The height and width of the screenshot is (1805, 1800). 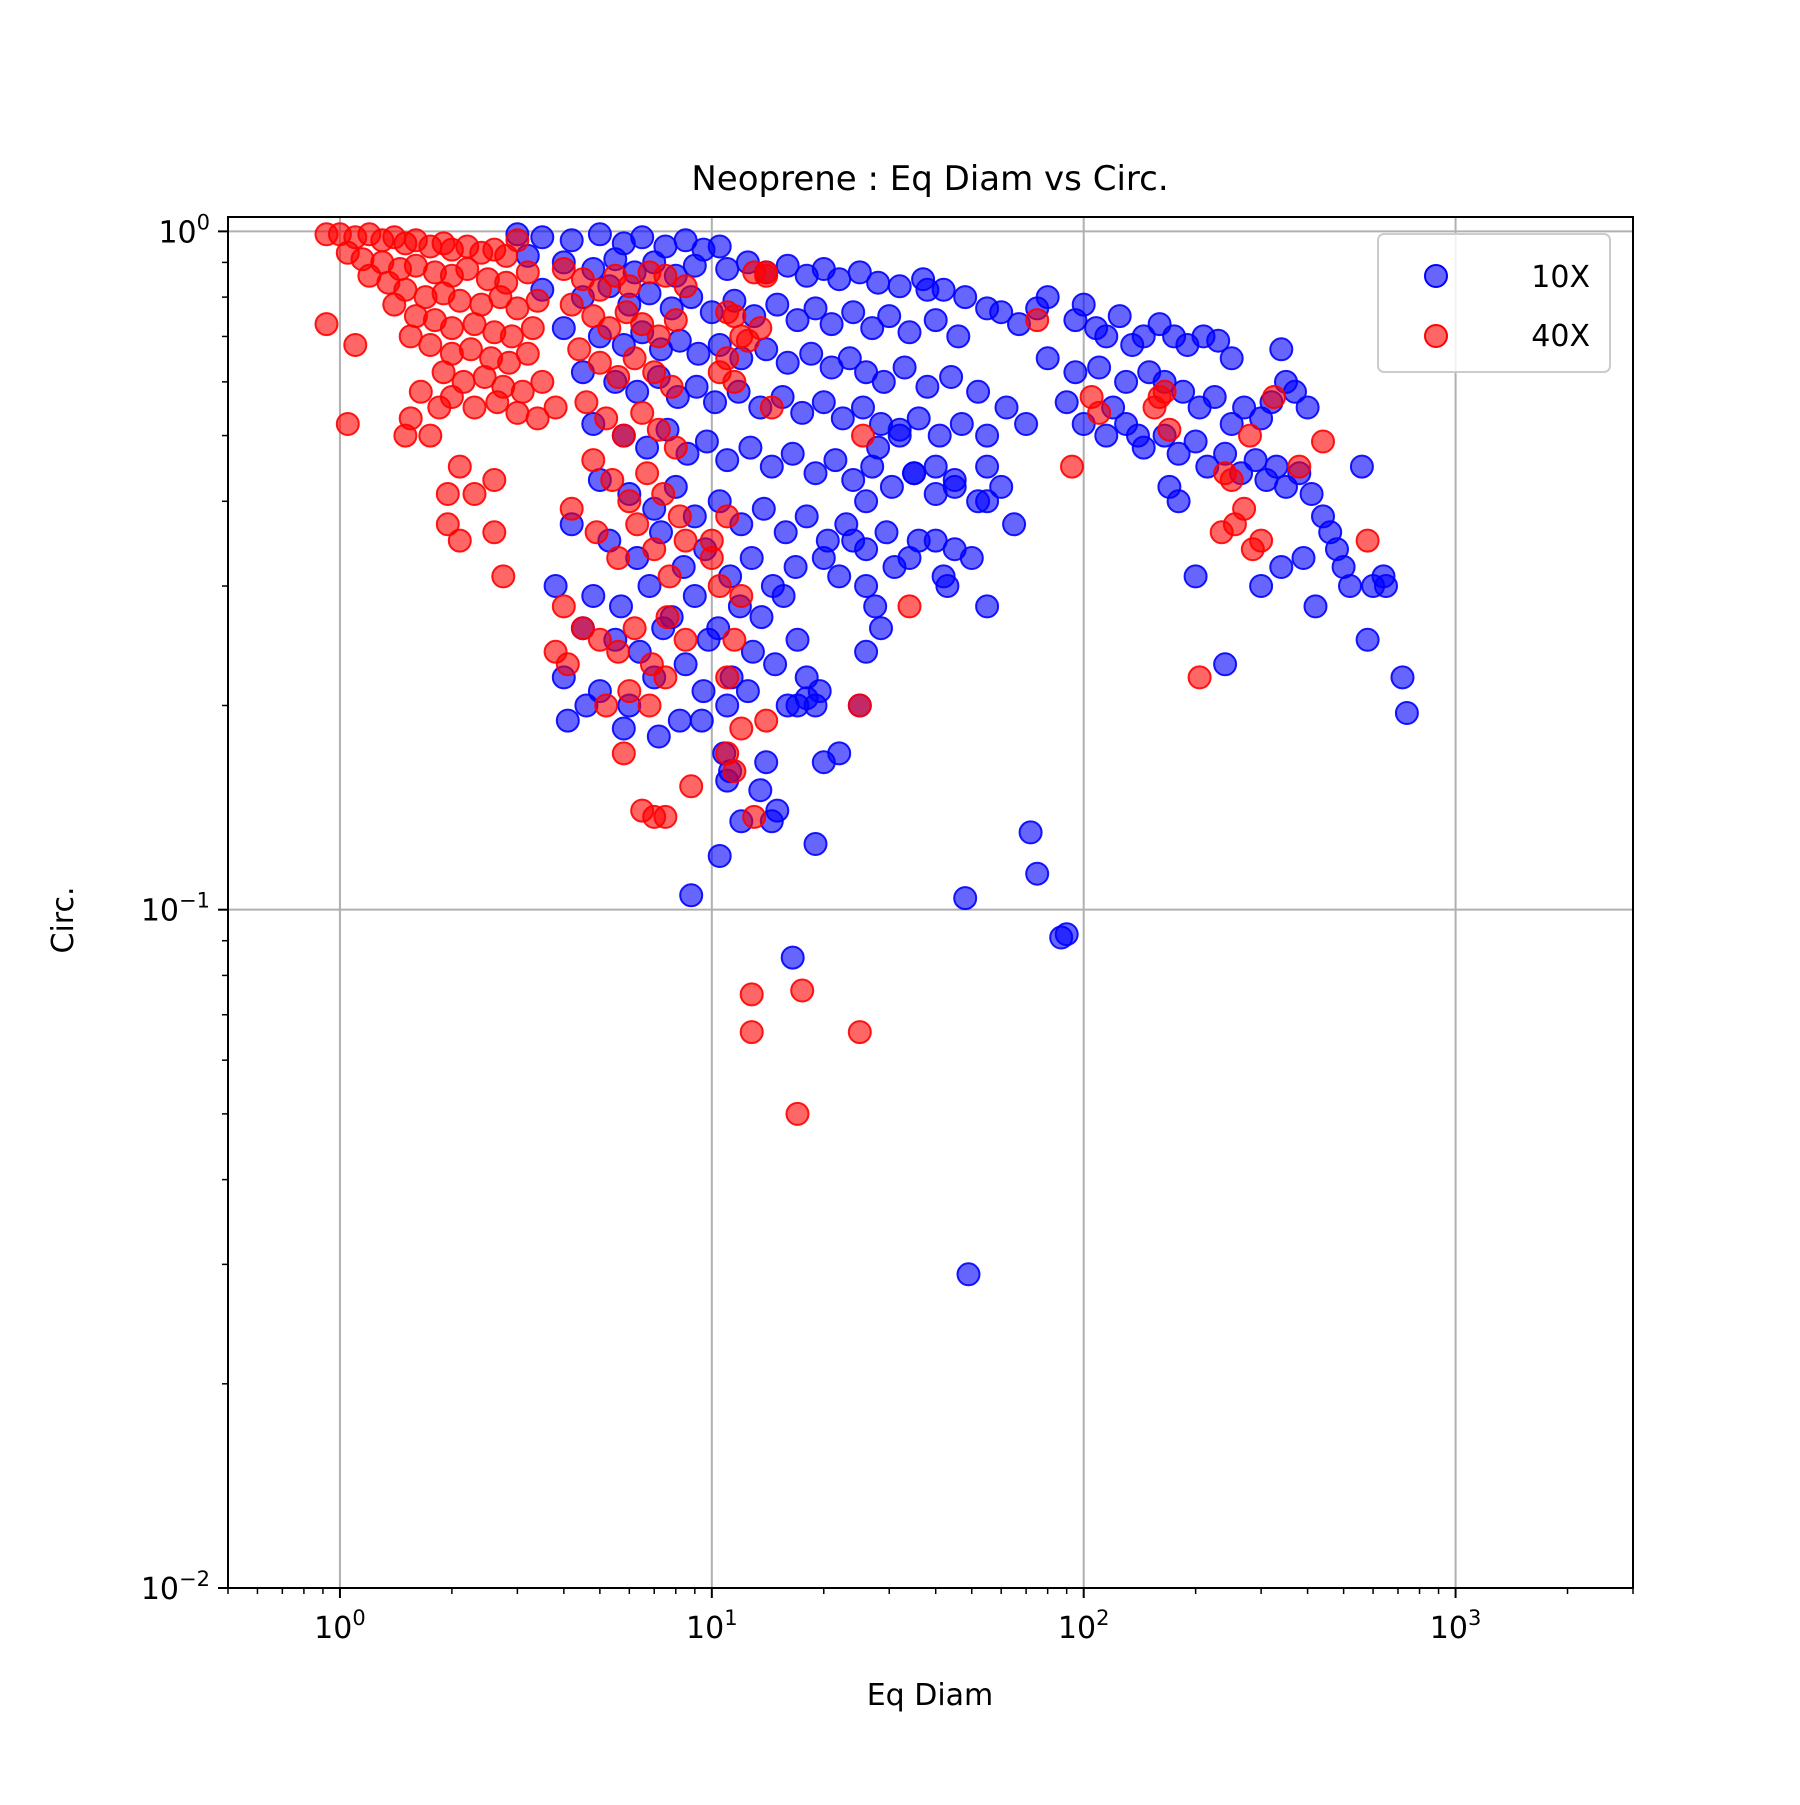 I want to click on x-tick-exponent: 2, so click(x=1102, y=1618).